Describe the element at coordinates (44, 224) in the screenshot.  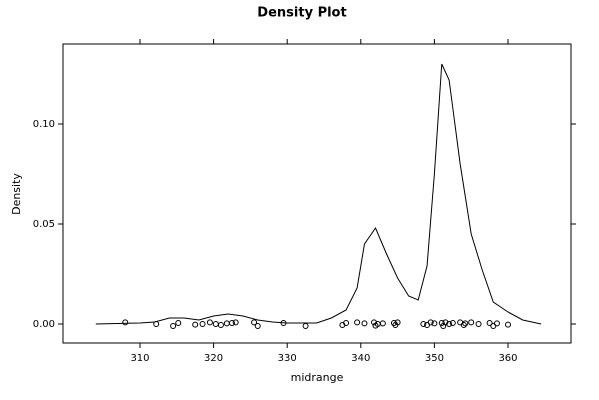
I see `y-tick-label: 0.05` at that location.